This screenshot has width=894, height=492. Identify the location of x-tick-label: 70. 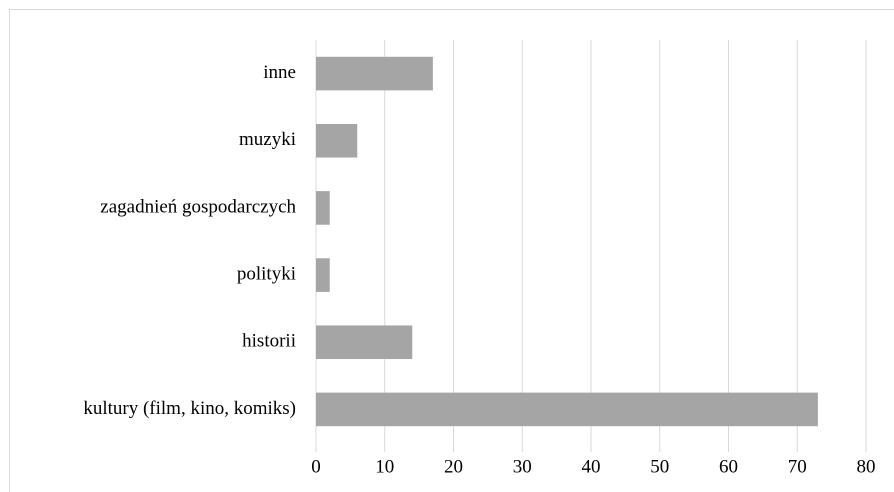
(797, 466).